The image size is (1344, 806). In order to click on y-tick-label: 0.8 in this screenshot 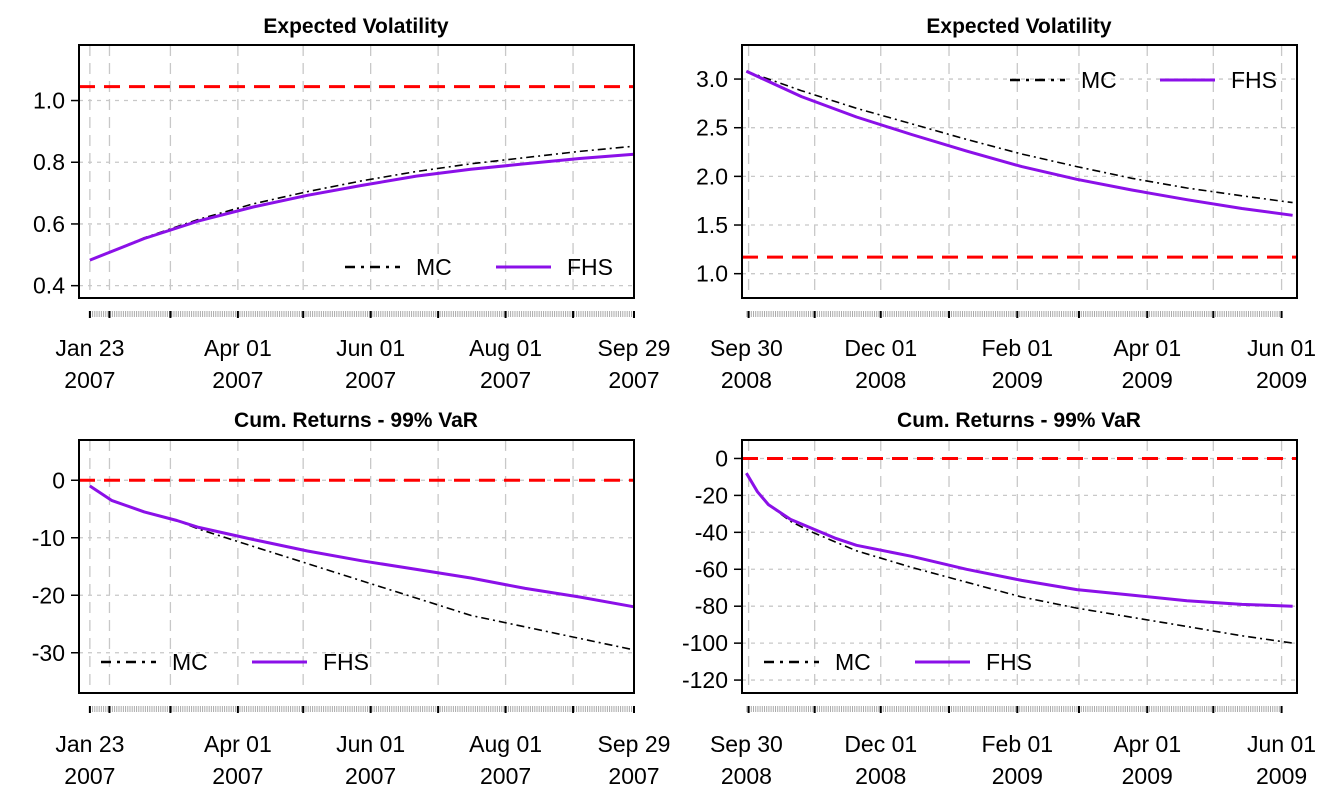, I will do `click(49, 162)`.